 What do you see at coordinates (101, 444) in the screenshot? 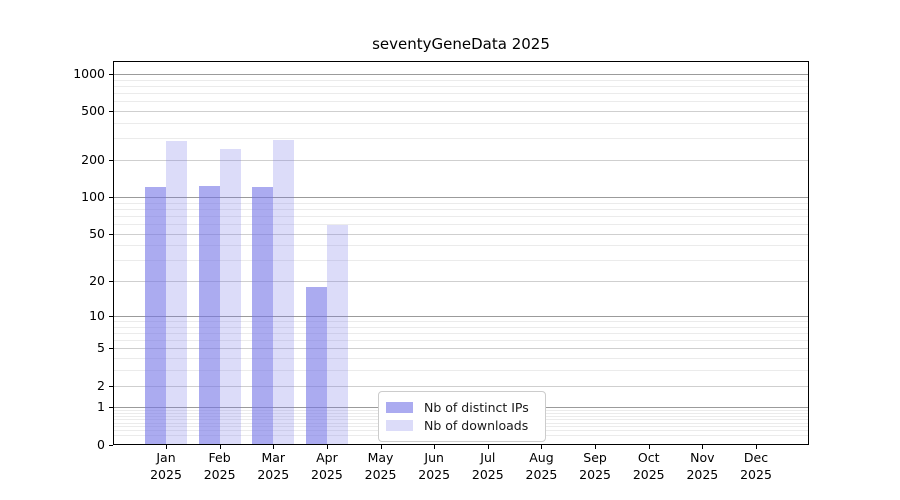
I see `y-tick-label: 0` at bounding box center [101, 444].